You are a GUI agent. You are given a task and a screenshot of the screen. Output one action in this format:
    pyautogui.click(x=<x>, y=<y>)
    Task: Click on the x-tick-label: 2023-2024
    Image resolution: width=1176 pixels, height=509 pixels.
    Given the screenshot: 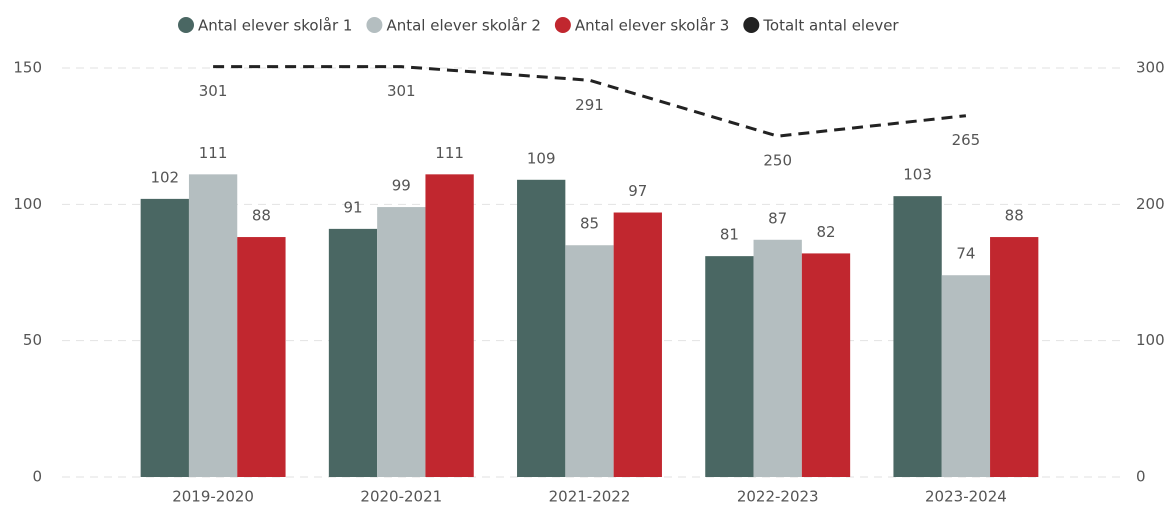 What is the action you would take?
    pyautogui.click(x=966, y=497)
    